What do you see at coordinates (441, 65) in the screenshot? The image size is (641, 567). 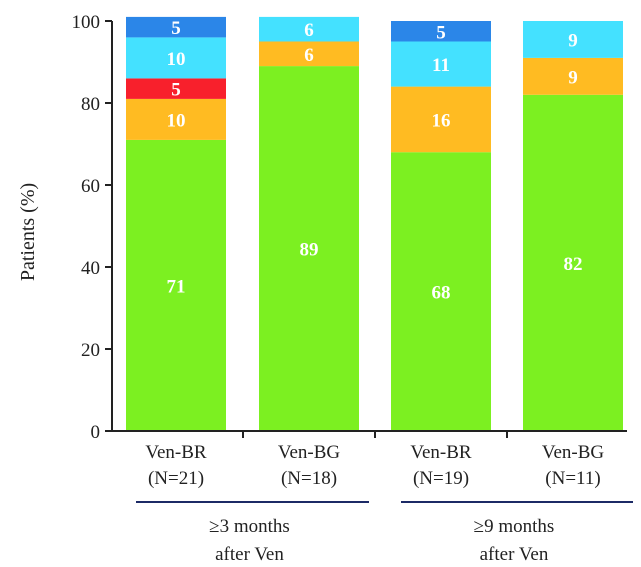 I see `bar-data-label: 11` at bounding box center [441, 65].